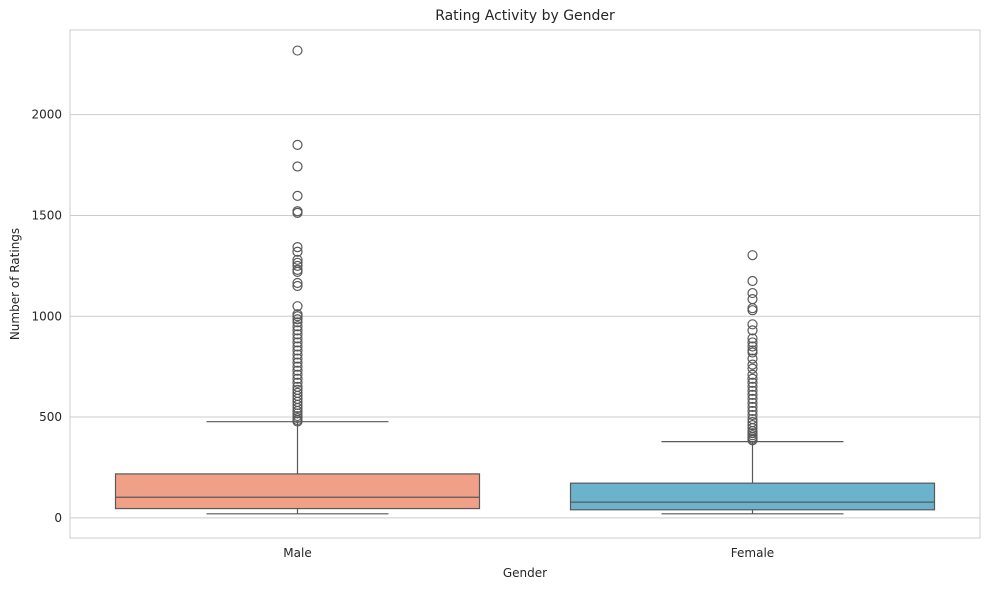 This screenshot has width=989, height=590. I want to click on y-axis-label: Number of Ratings, so click(15, 284).